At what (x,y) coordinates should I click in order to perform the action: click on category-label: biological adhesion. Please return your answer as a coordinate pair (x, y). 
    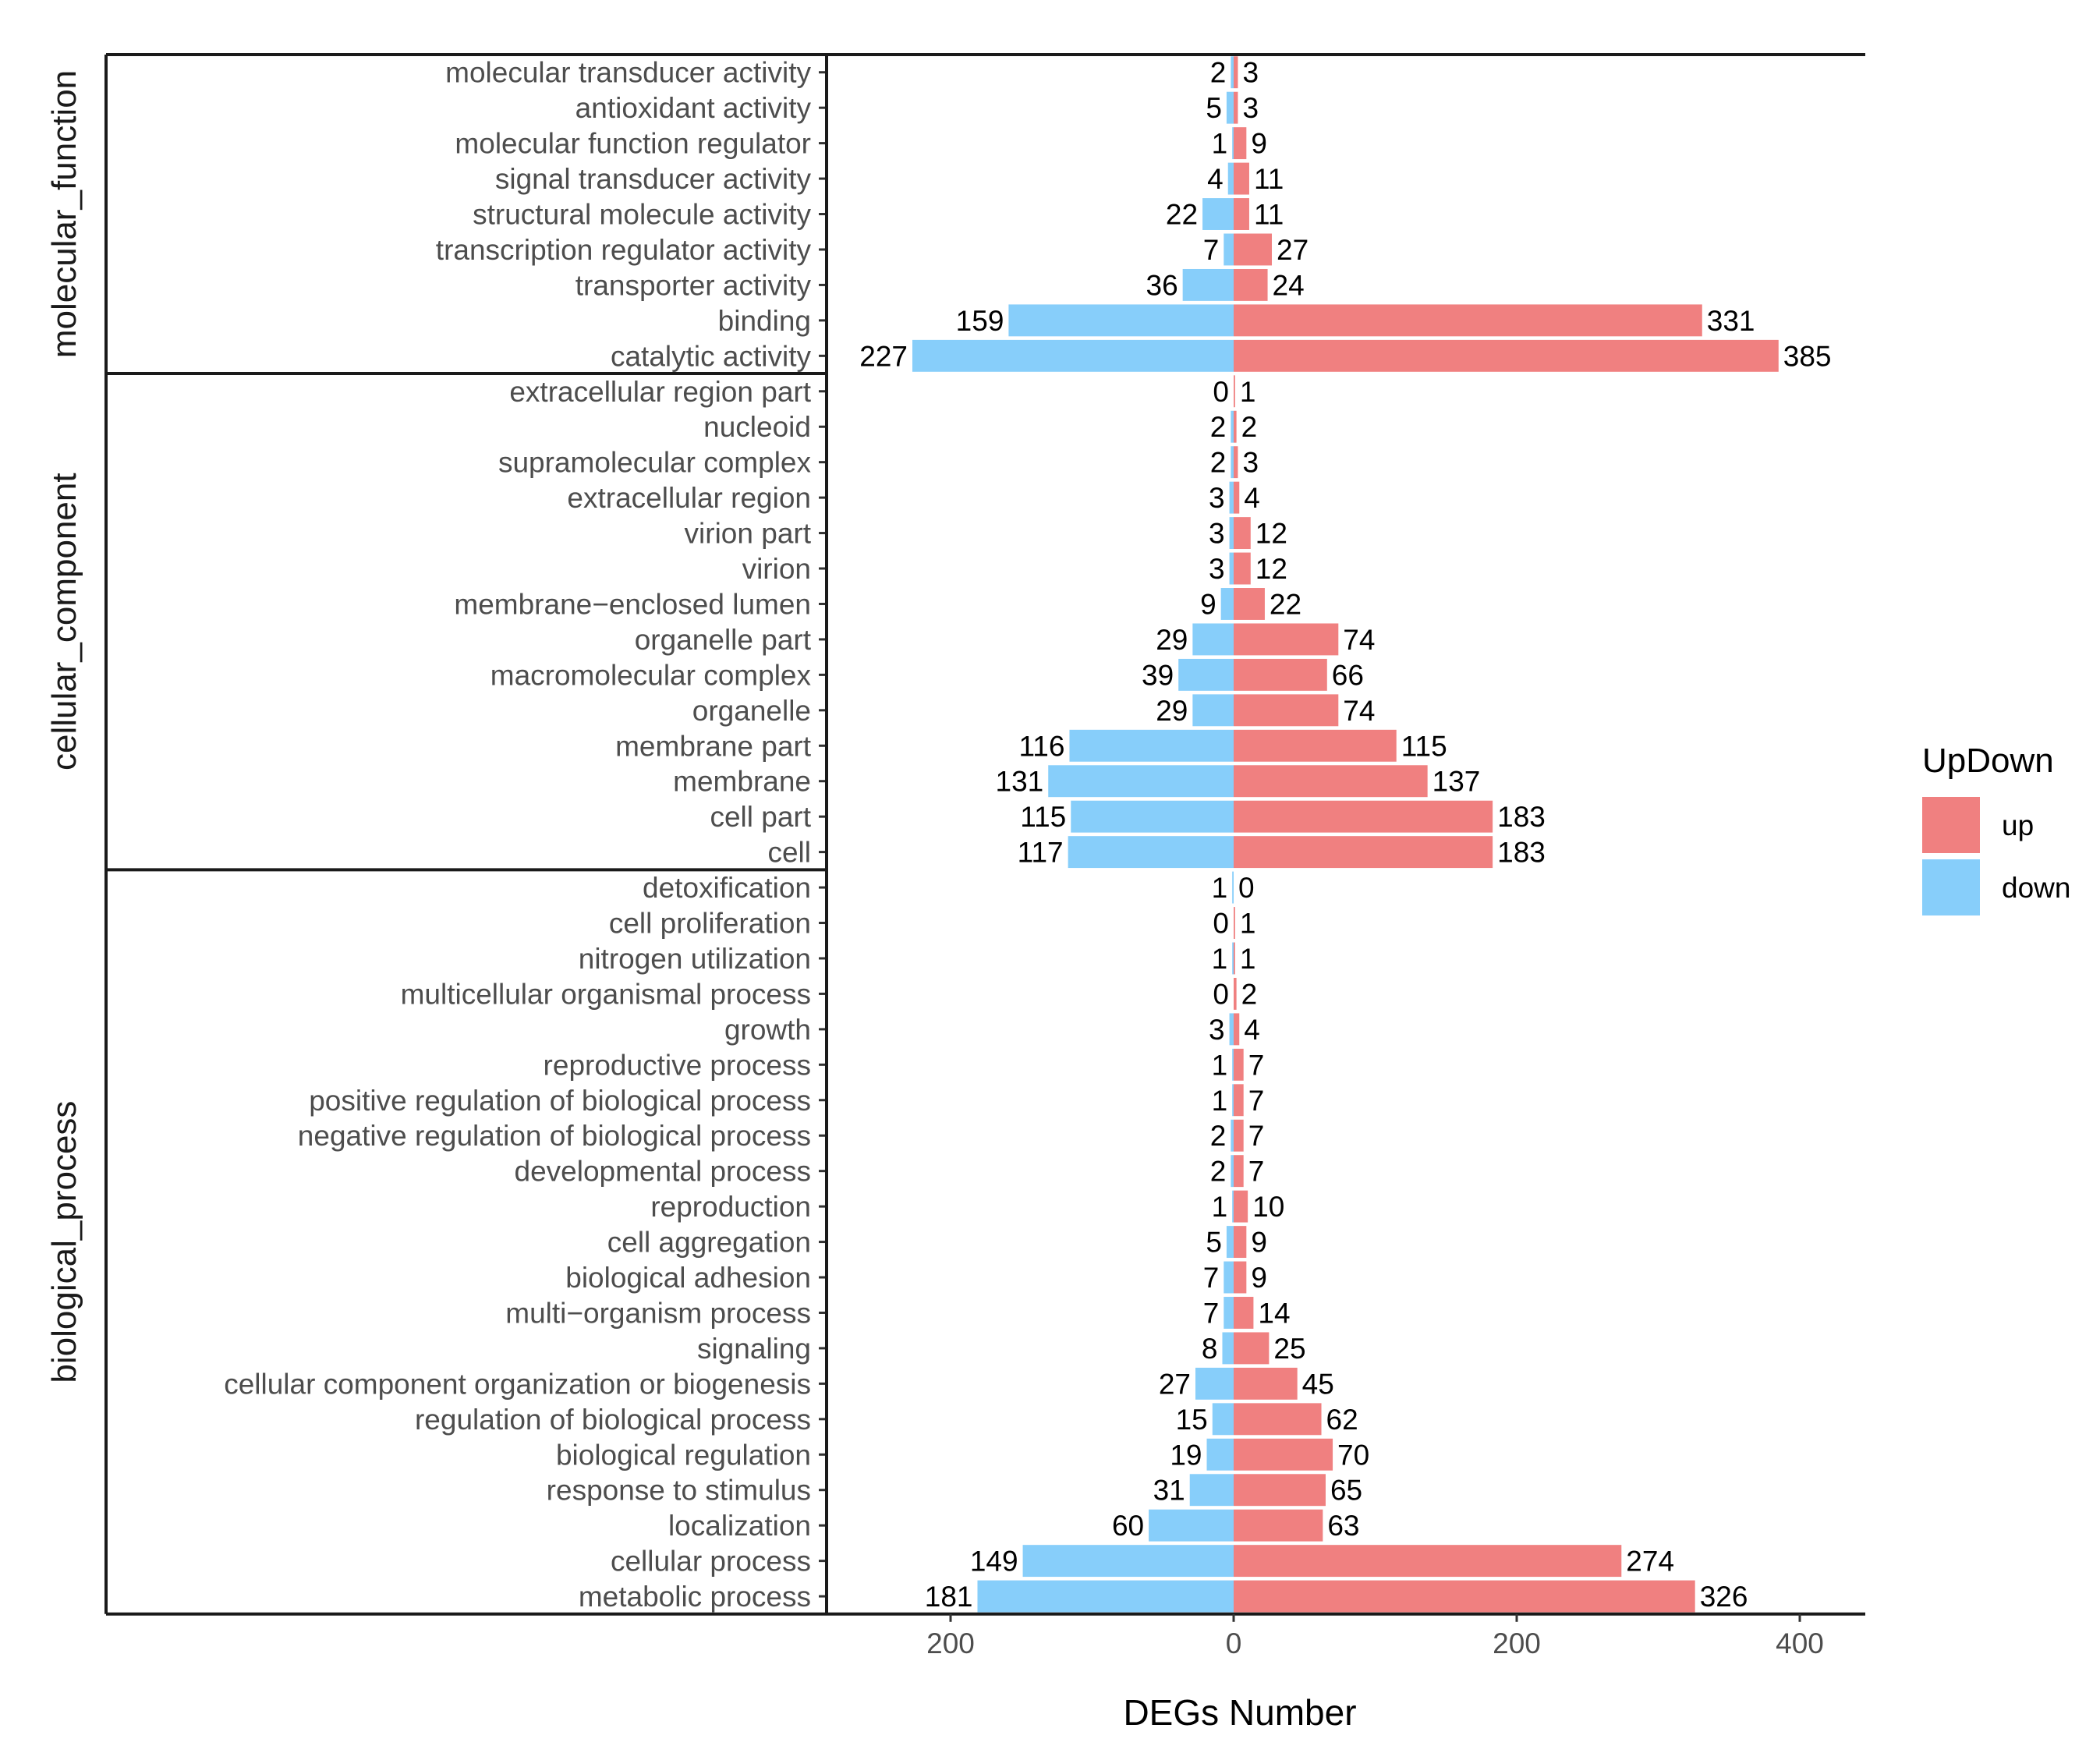
    Looking at the image, I should click on (688, 1278).